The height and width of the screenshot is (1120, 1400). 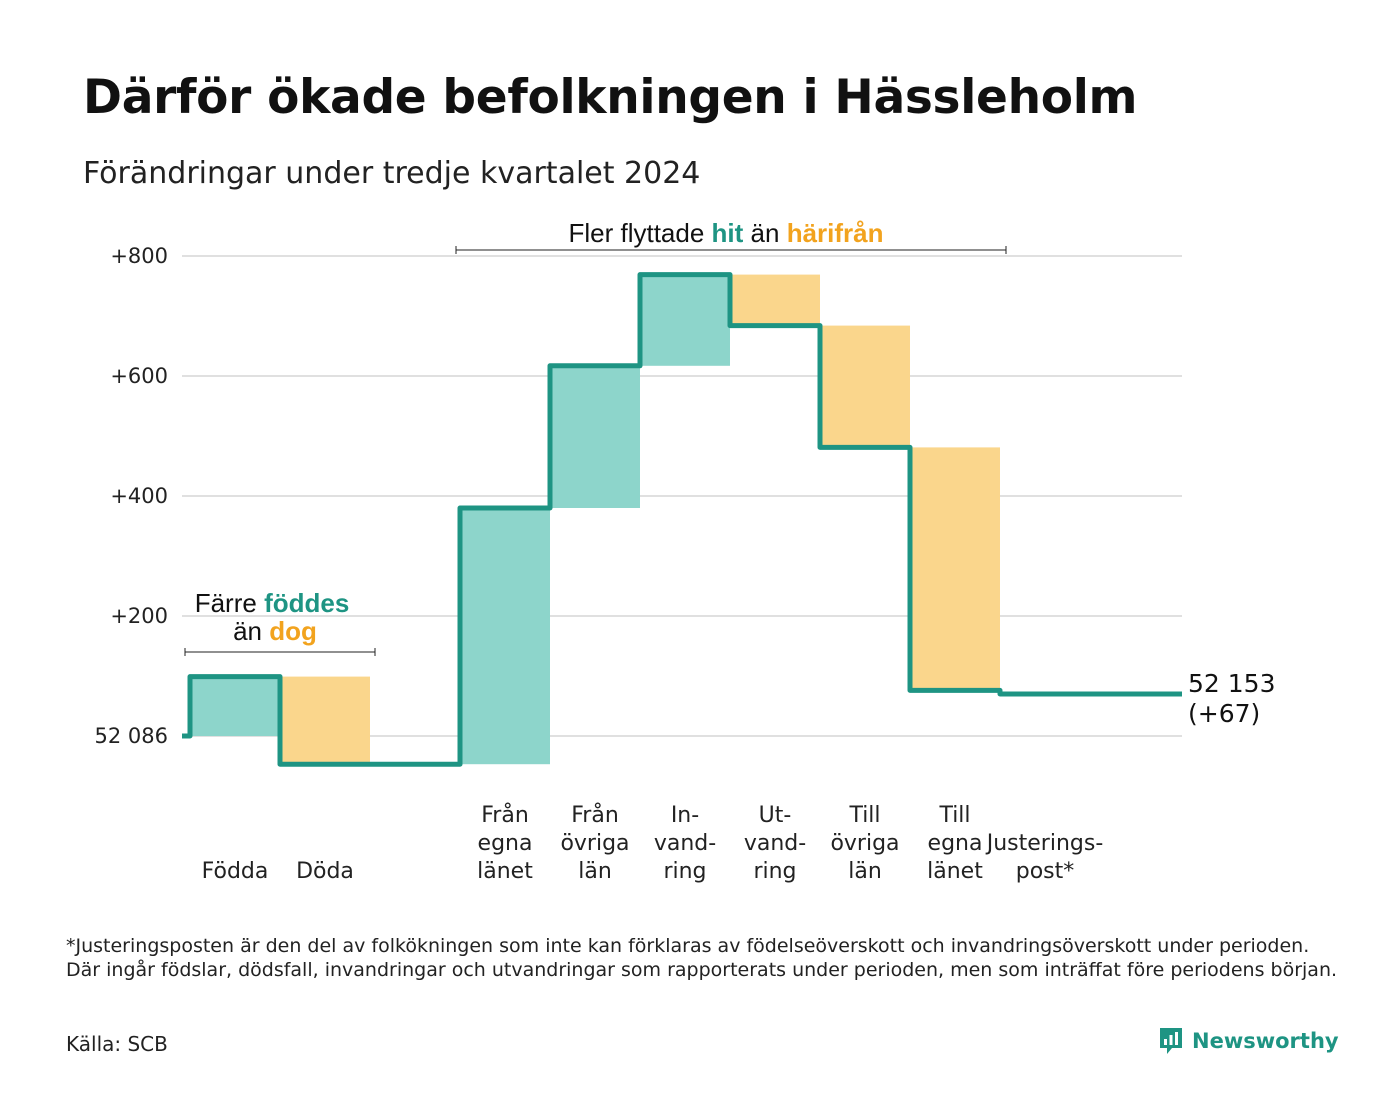 I want to click on newsworthy-logo-icon, so click(x=1171, y=1041).